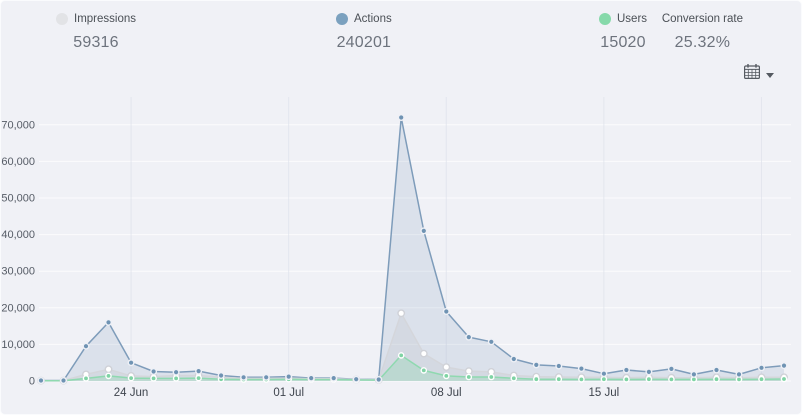 The height and width of the screenshot is (415, 802). What do you see at coordinates (18, 345) in the screenshot?
I see `y-axis-label: 10,000` at bounding box center [18, 345].